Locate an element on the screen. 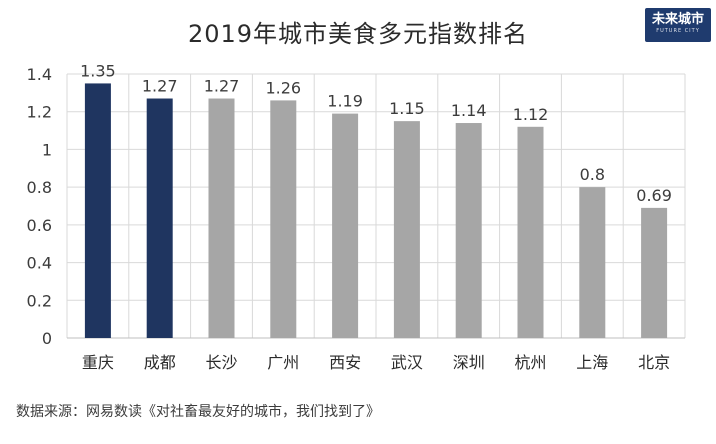 This screenshot has height=444, width=716. future-city-logo: 未来城市 FUTURE CITY is located at coordinates (678, 25).